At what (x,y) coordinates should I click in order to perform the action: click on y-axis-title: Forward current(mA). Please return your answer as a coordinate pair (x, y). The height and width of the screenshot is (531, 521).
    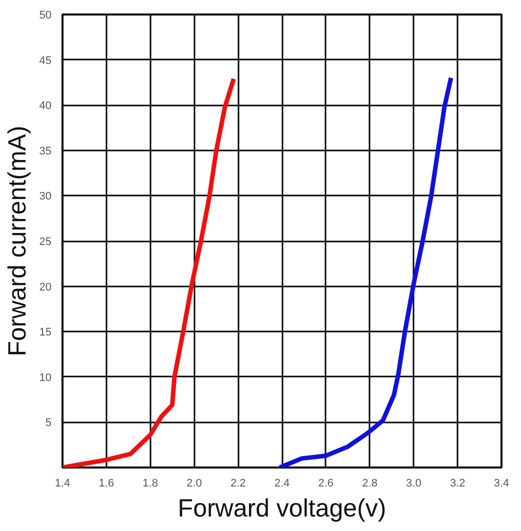
    Looking at the image, I should click on (17, 241).